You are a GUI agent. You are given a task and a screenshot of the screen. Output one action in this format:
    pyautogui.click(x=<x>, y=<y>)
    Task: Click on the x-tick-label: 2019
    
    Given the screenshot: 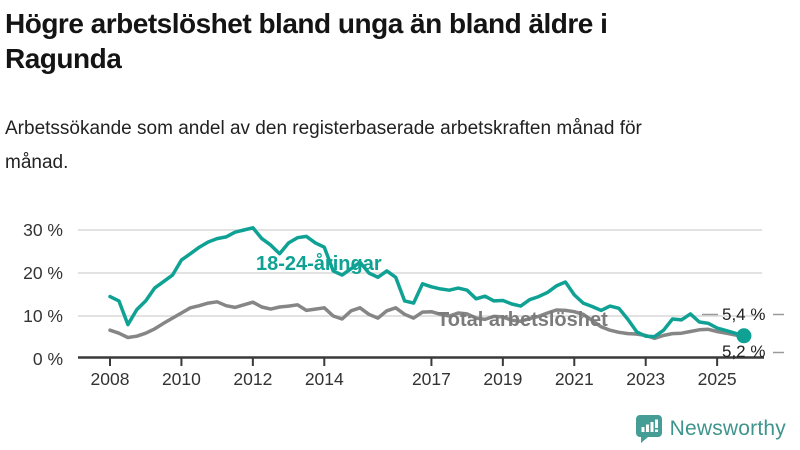 What is the action you would take?
    pyautogui.click(x=502, y=379)
    